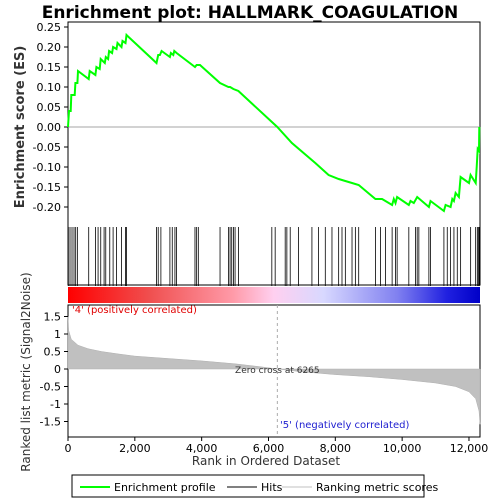  Describe the element at coordinates (402, 448) in the screenshot. I see `x-tick-label: 10,000` at that location.